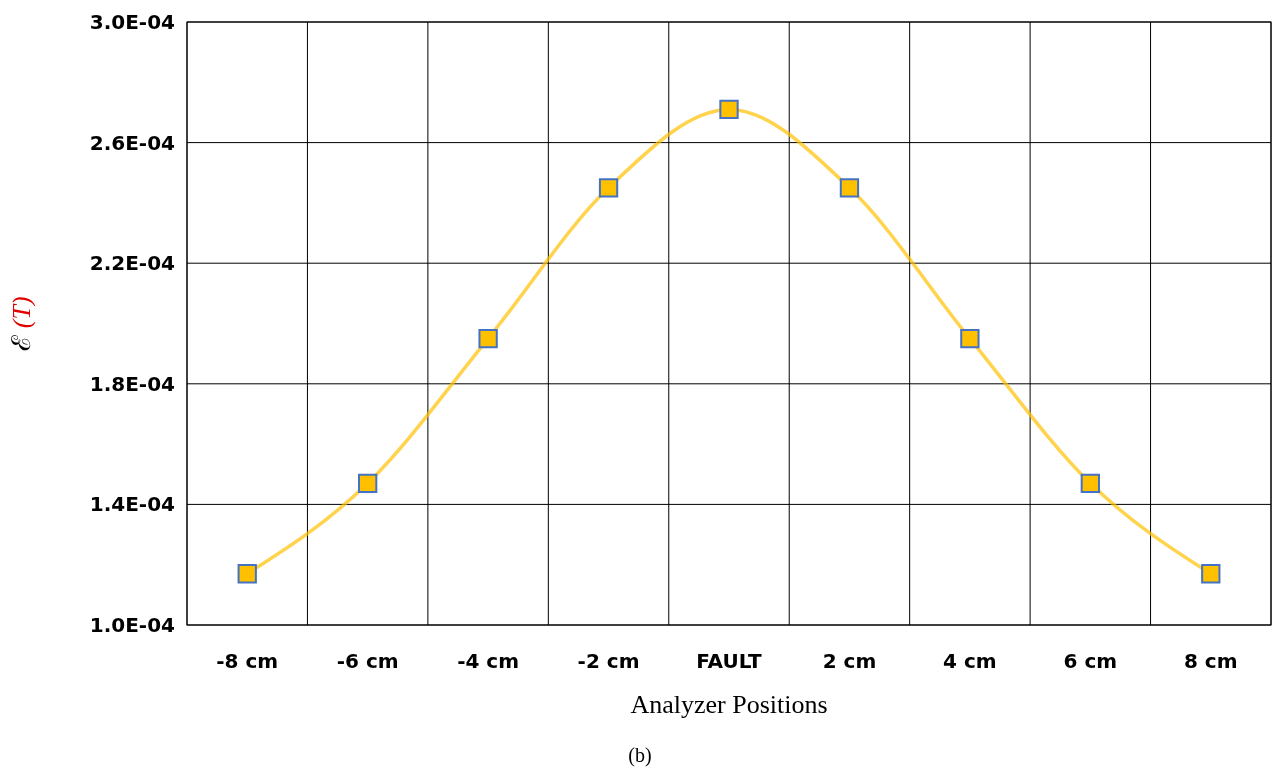 Image resolution: width=1277 pixels, height=773 pixels. Describe the element at coordinates (367, 661) in the screenshot. I see `x-tick-label: -6 cm` at that location.